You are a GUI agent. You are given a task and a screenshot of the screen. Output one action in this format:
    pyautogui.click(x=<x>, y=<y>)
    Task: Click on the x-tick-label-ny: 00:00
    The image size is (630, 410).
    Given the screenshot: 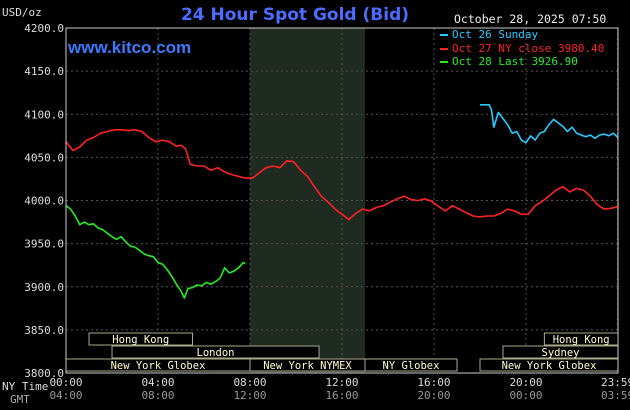 What is the action you would take?
    pyautogui.click(x=65, y=382)
    